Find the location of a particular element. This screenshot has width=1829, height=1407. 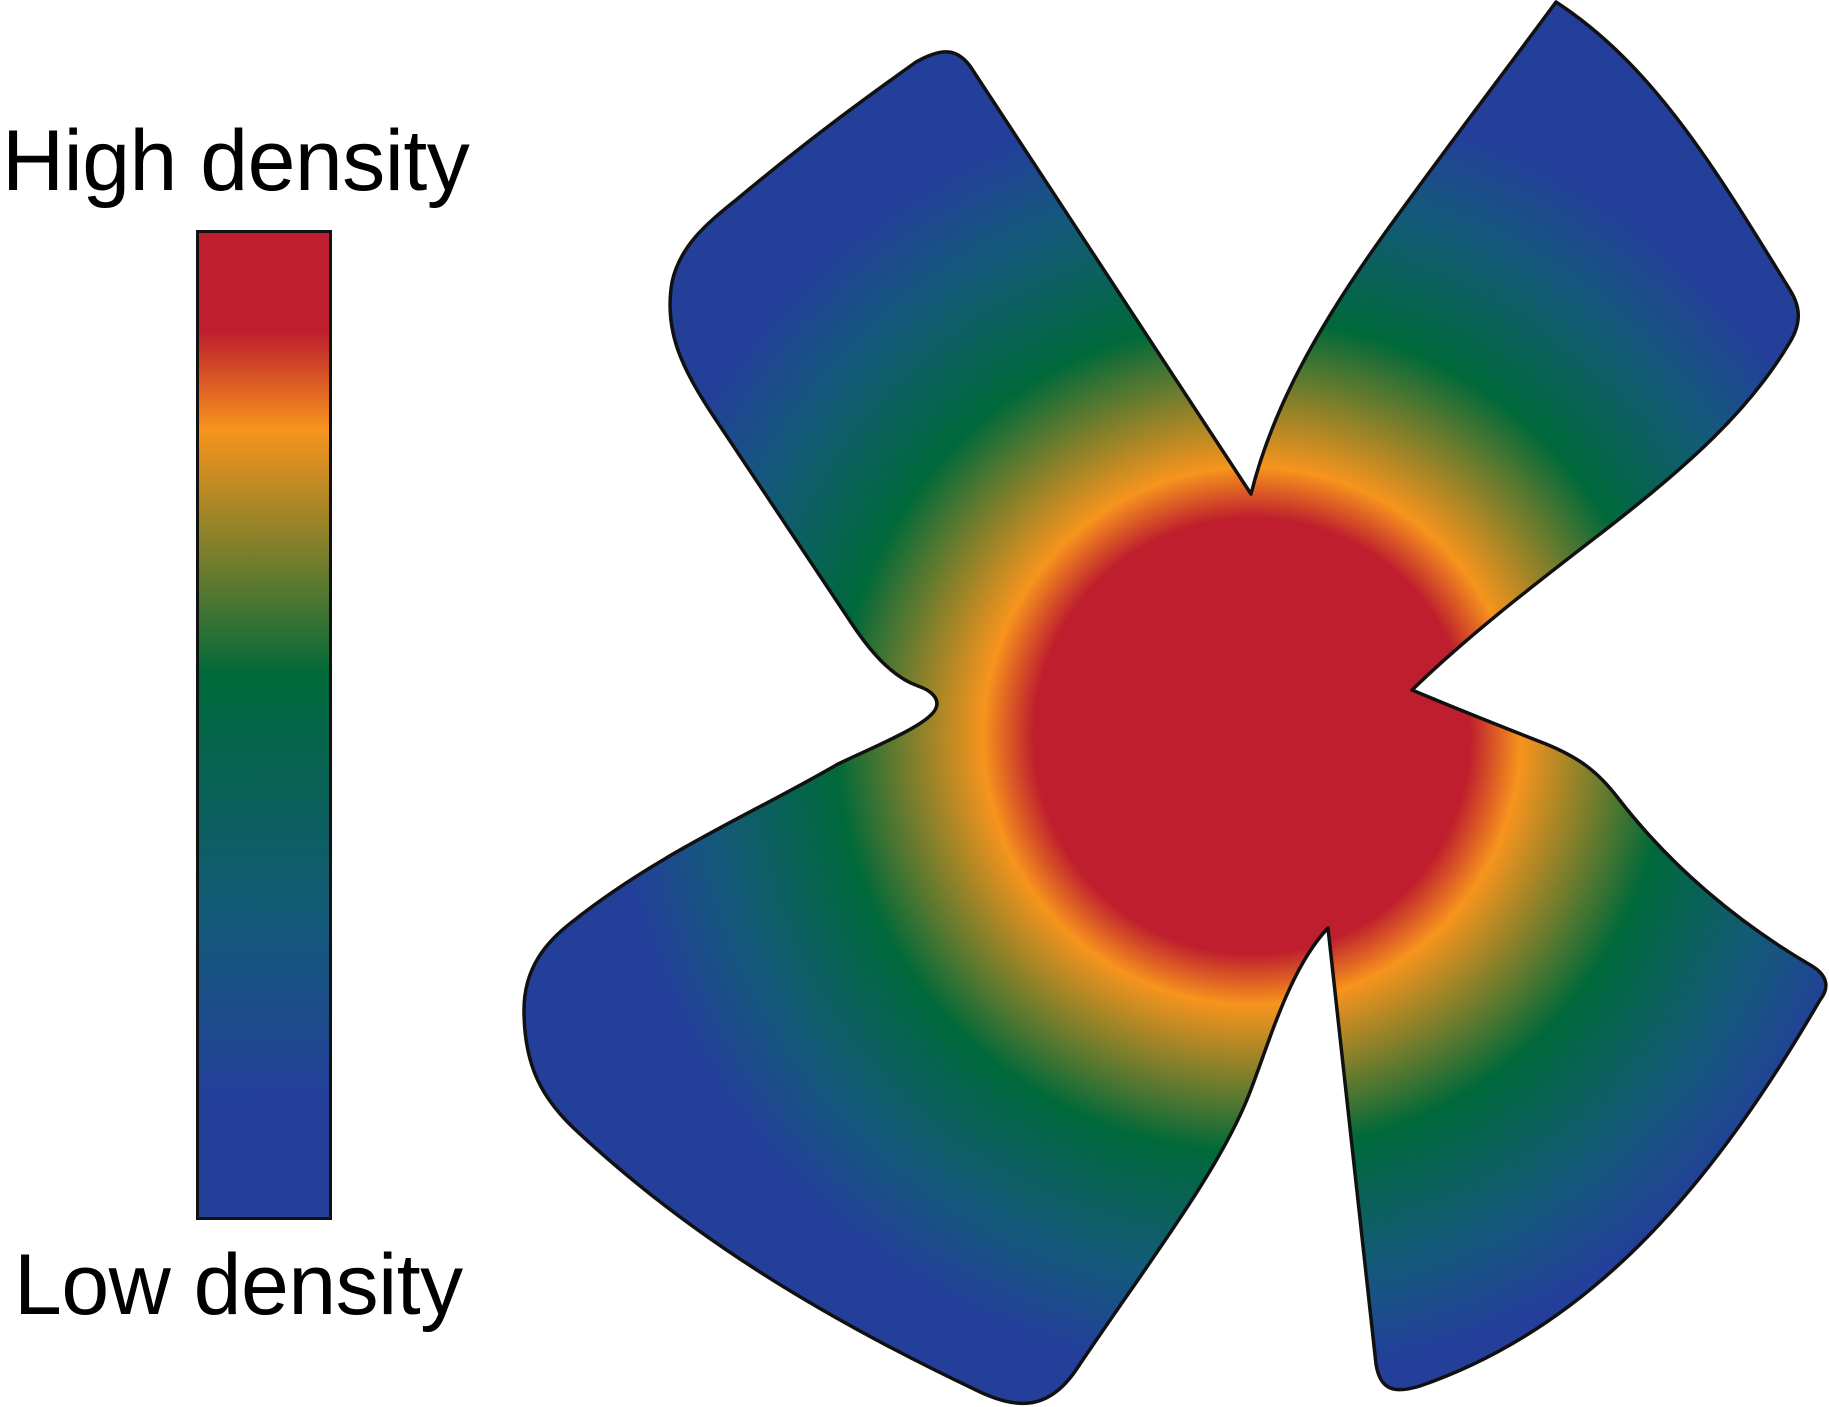

legend-low-label: Low density is located at coordinates (238, 1285).